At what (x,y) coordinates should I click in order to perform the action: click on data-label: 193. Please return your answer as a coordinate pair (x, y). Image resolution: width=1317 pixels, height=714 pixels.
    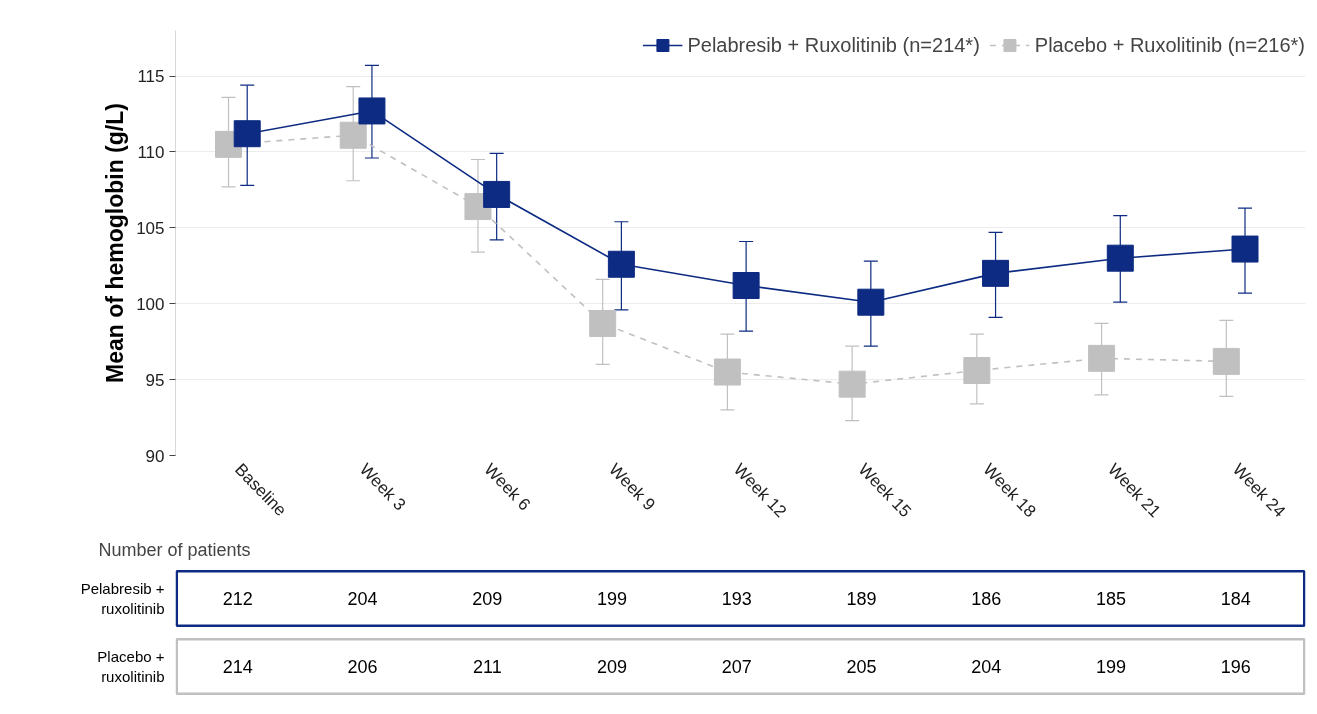
    Looking at the image, I should click on (736, 599).